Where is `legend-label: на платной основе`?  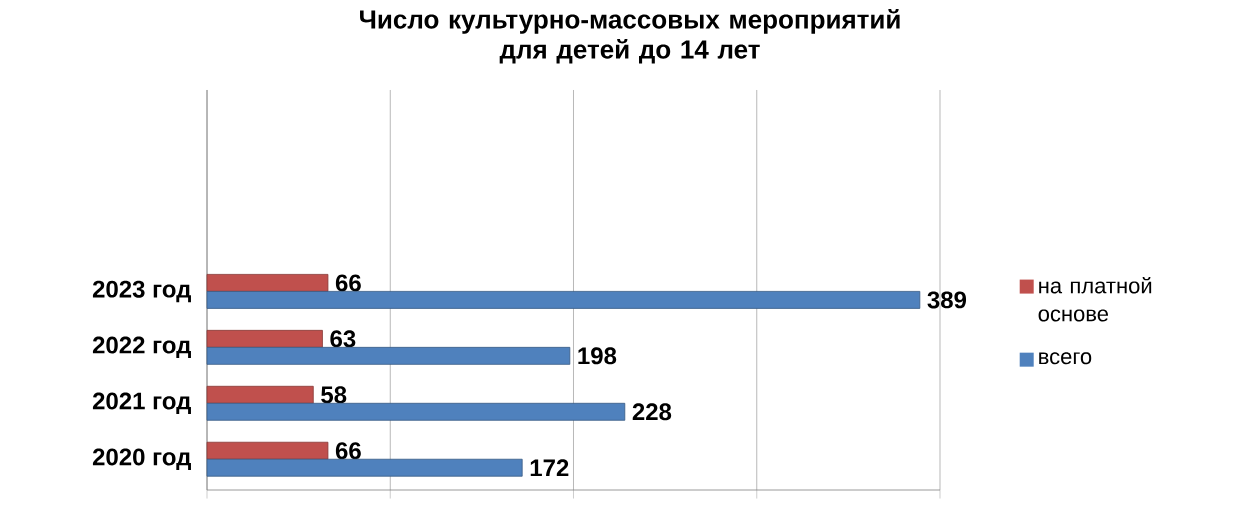 legend-label: на платной основе is located at coordinates (1095, 299).